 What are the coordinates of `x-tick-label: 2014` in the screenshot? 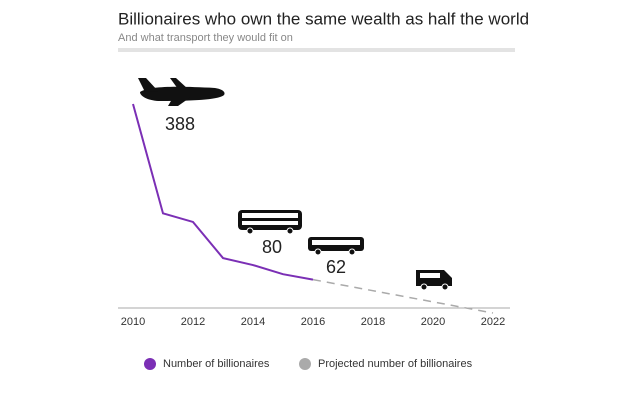 It's located at (253, 322).